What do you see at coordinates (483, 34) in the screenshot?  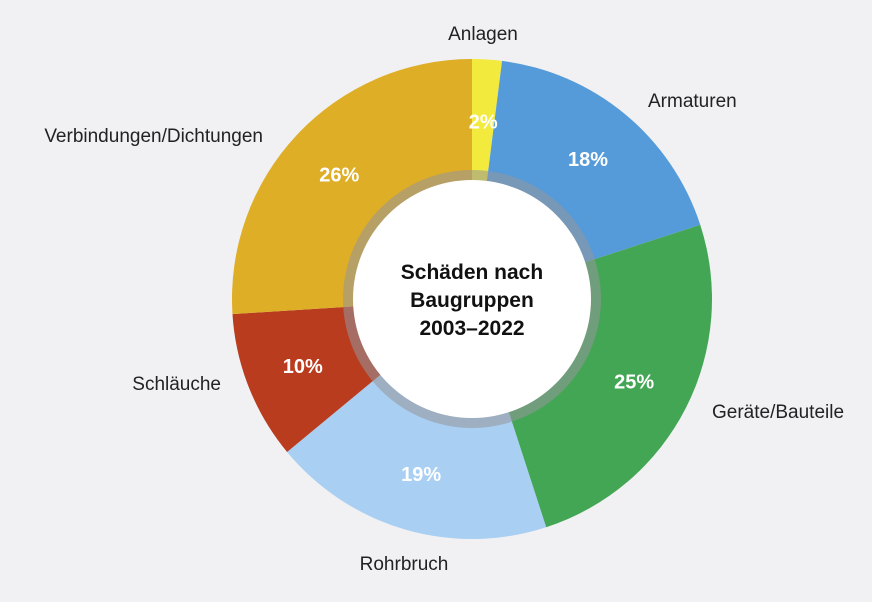 I see `category-label: Anlagen` at bounding box center [483, 34].